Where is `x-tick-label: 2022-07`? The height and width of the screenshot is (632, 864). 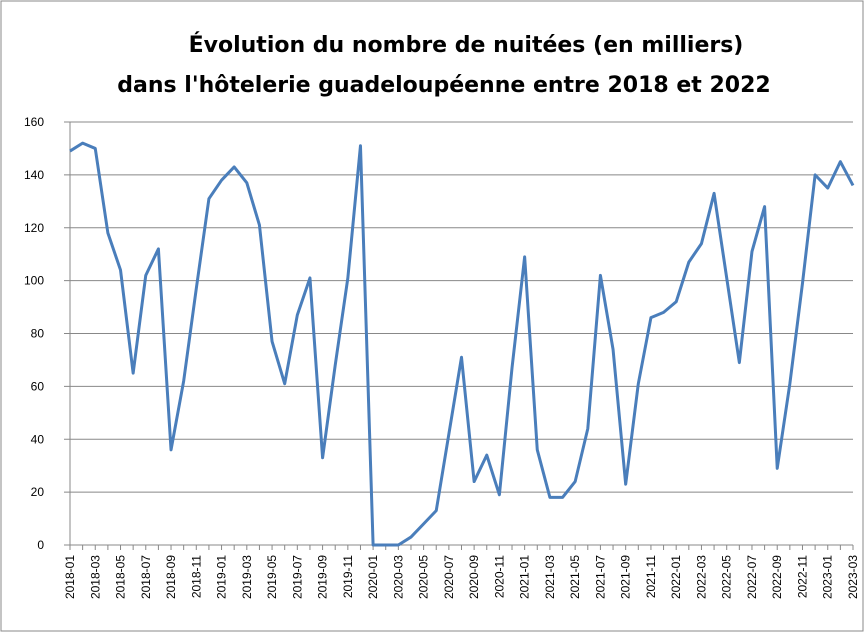
x-tick-label: 2022-07 is located at coordinates (752, 577).